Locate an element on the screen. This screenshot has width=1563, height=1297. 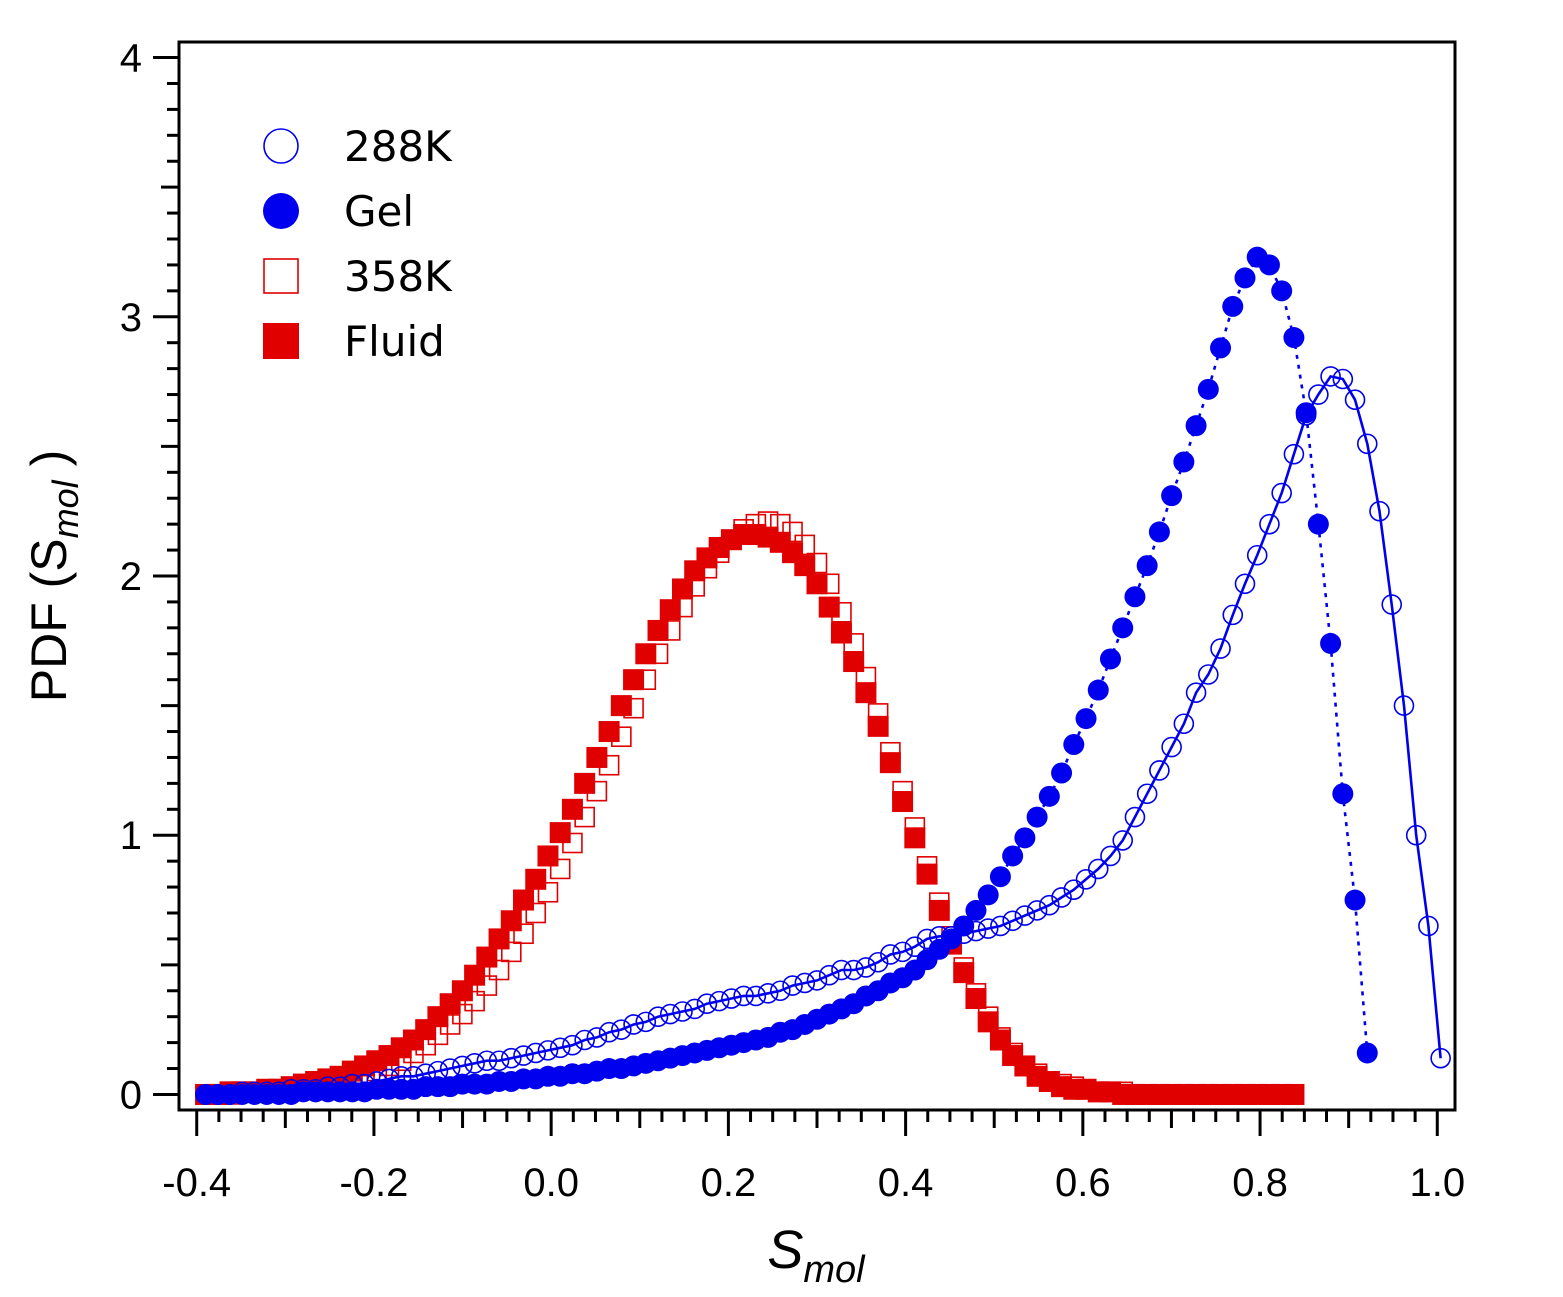
legend-label-288k: 288K is located at coordinates (398, 146).